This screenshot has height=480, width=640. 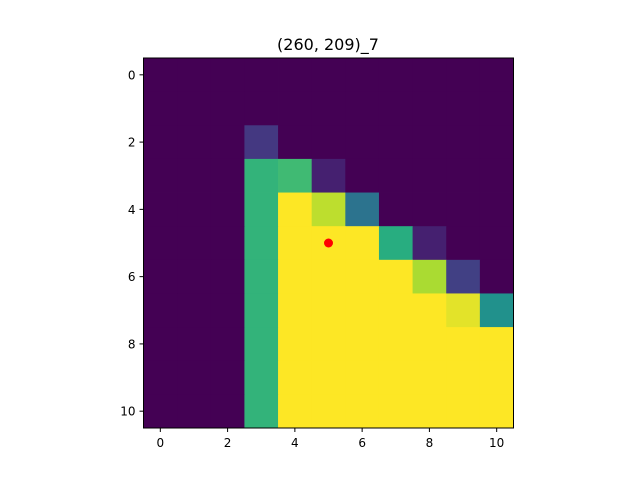 What do you see at coordinates (132, 344) in the screenshot?
I see `y-tick-label: 8` at bounding box center [132, 344].